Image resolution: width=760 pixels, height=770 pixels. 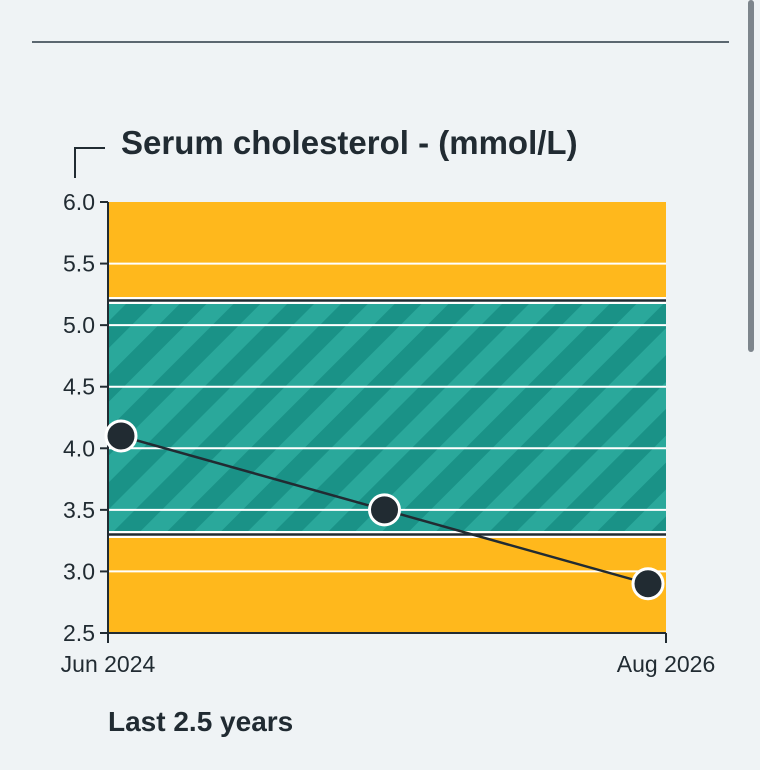 What do you see at coordinates (380, 42) in the screenshot?
I see `top-divider` at bounding box center [380, 42].